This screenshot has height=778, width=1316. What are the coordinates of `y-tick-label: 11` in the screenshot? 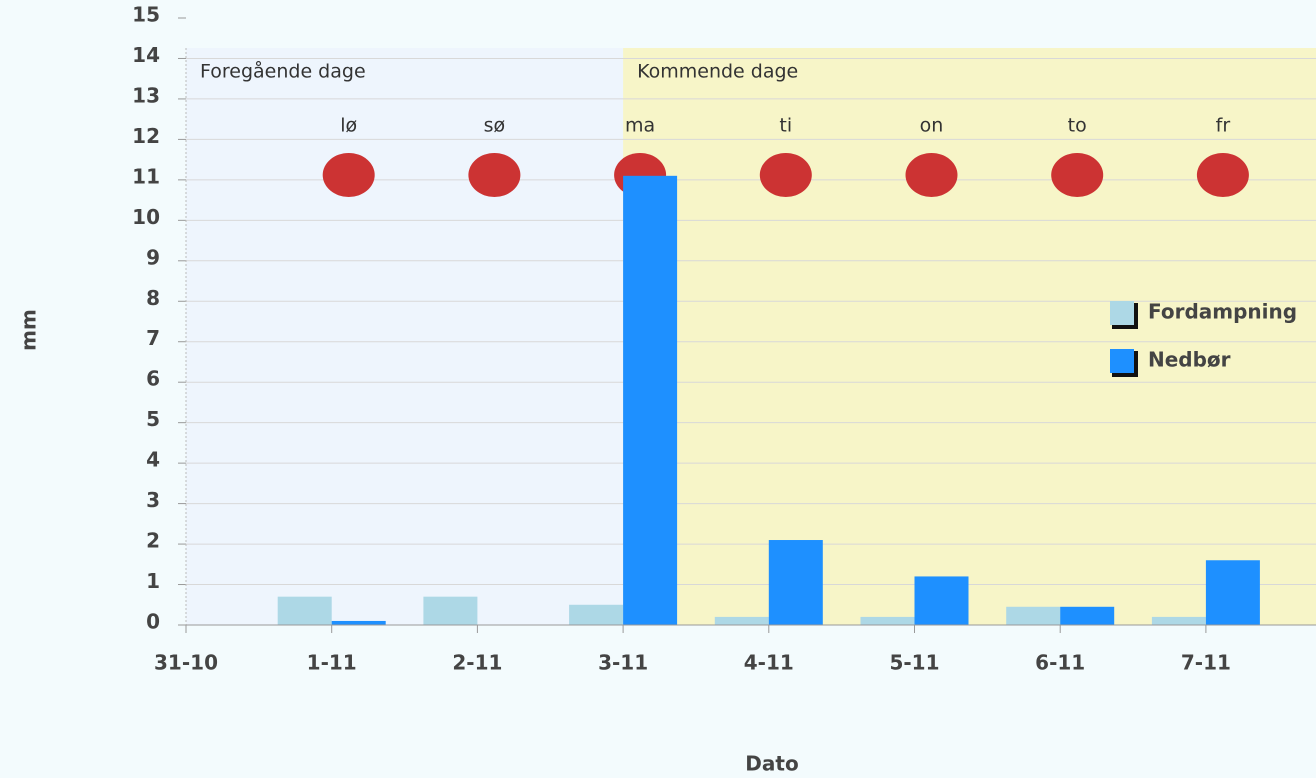 It's located at (146, 176).